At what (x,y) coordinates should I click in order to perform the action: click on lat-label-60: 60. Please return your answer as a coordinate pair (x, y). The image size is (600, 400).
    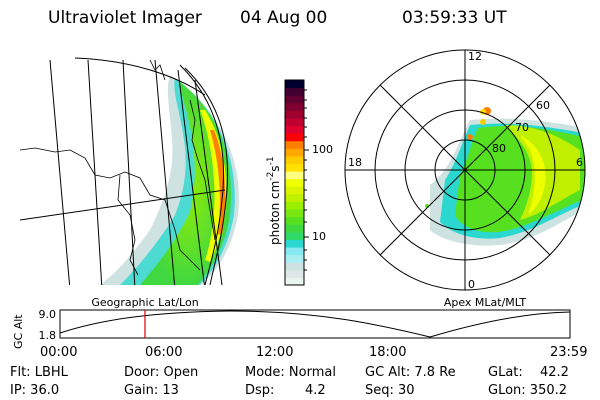
    Looking at the image, I should click on (543, 105).